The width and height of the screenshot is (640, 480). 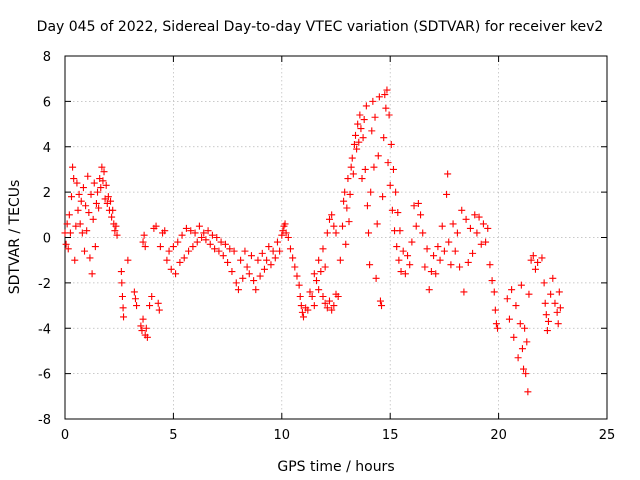 I want to click on y-tick-label: 4, so click(x=47, y=148).